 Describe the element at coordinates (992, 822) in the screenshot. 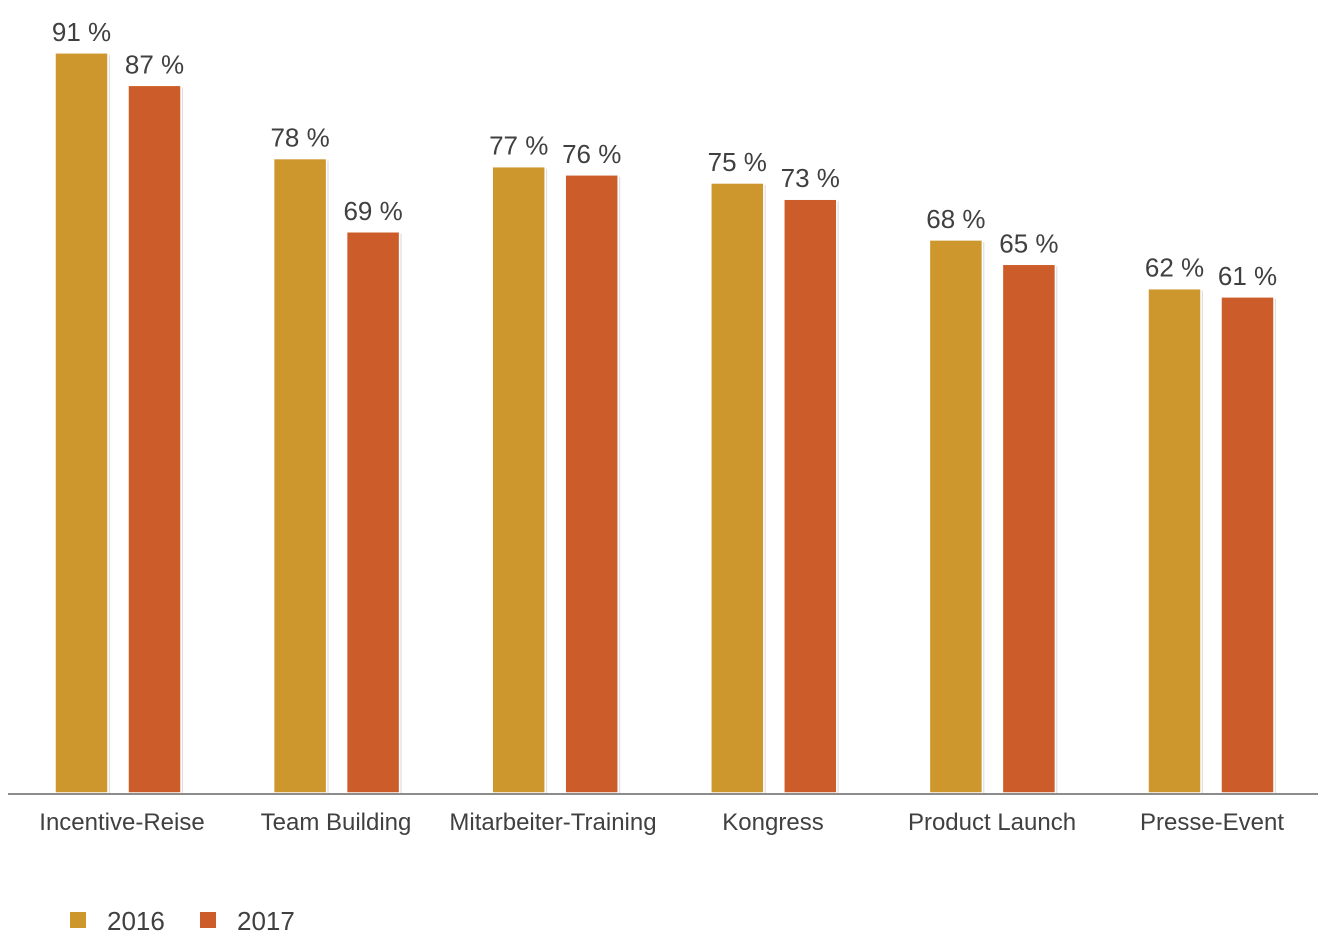

I see `category-label: Product Launch` at that location.